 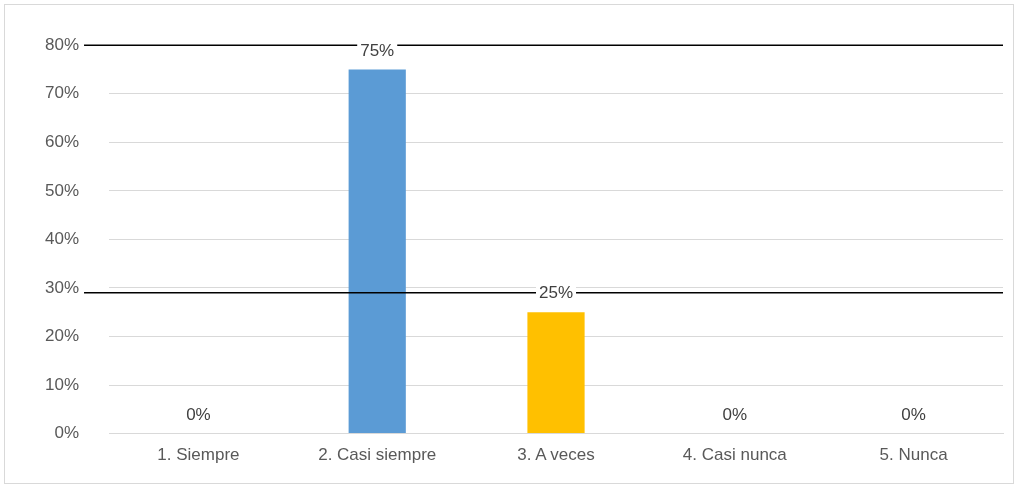 I want to click on y-tick-label: 20%, so click(x=62, y=336).